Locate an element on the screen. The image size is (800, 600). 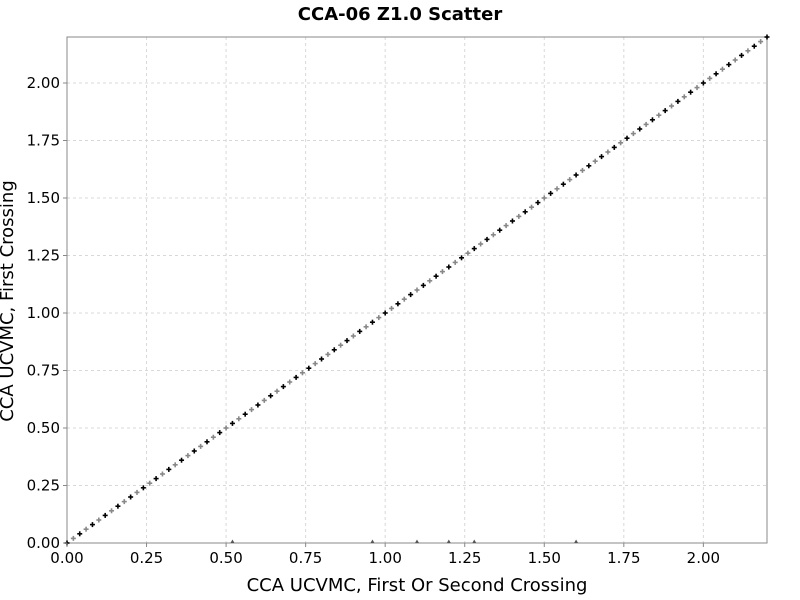
y-tick-label: 0.00 is located at coordinates (43, 543).